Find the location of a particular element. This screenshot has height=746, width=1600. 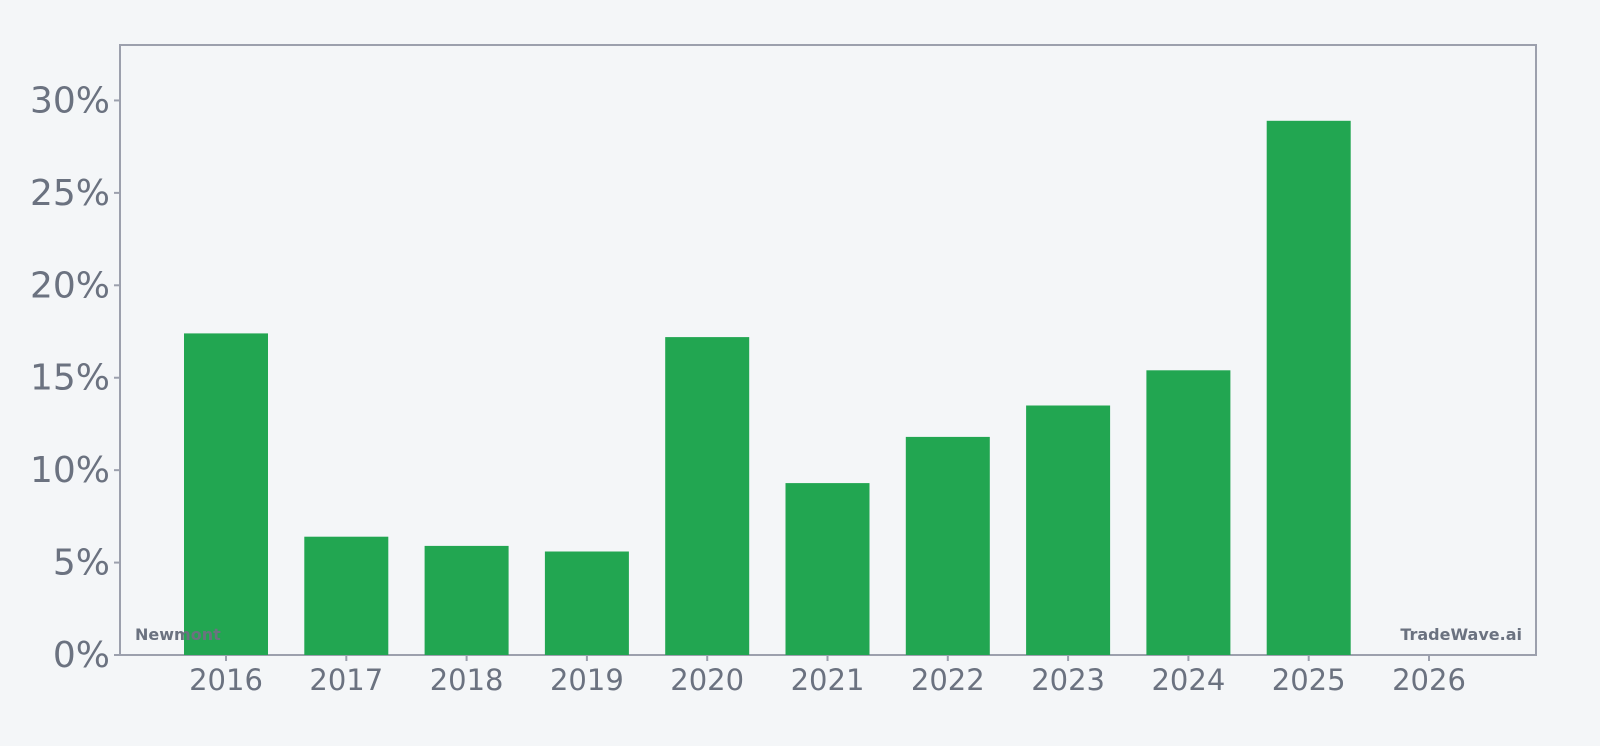

bar-2019 is located at coordinates (586, 603).